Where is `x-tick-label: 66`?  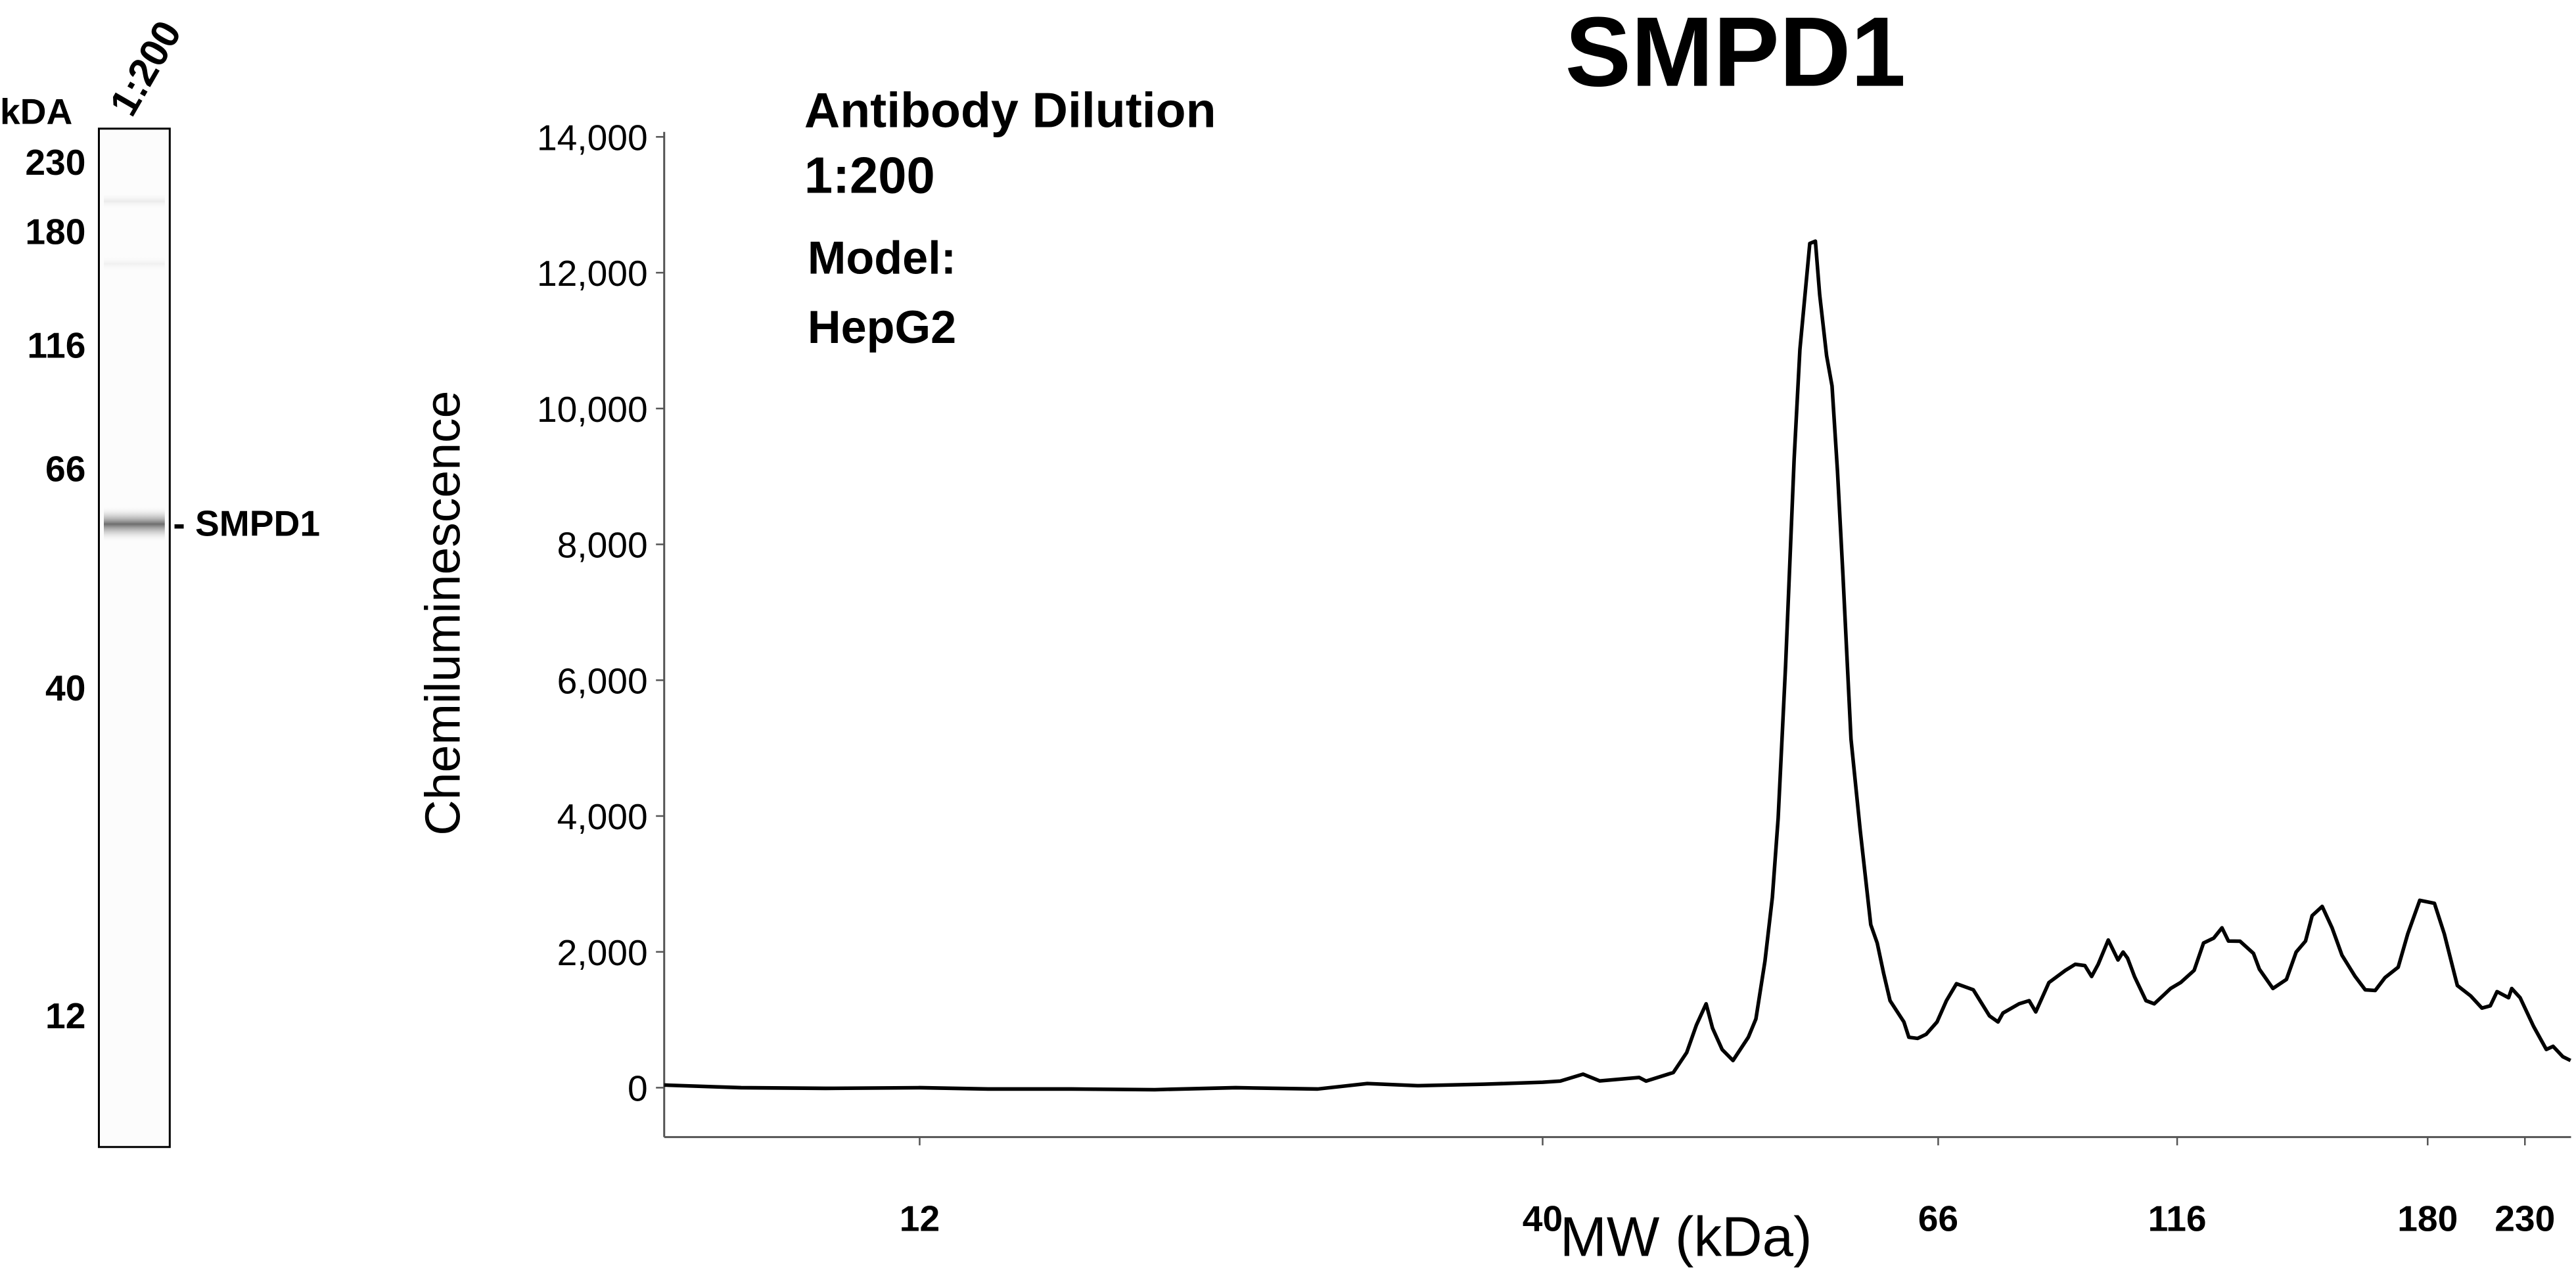
x-tick-label: 66 is located at coordinates (1938, 1218).